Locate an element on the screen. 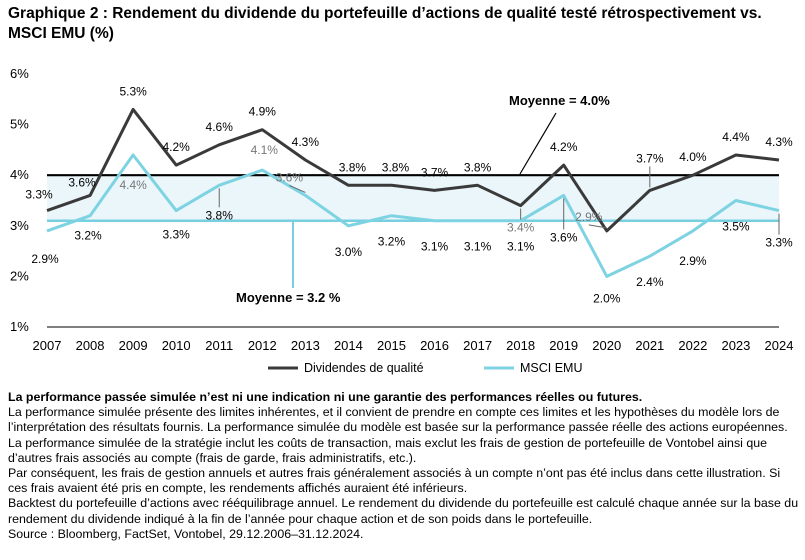 The width and height of the screenshot is (805, 560). x-tick-label: 2007 is located at coordinates (47, 345).